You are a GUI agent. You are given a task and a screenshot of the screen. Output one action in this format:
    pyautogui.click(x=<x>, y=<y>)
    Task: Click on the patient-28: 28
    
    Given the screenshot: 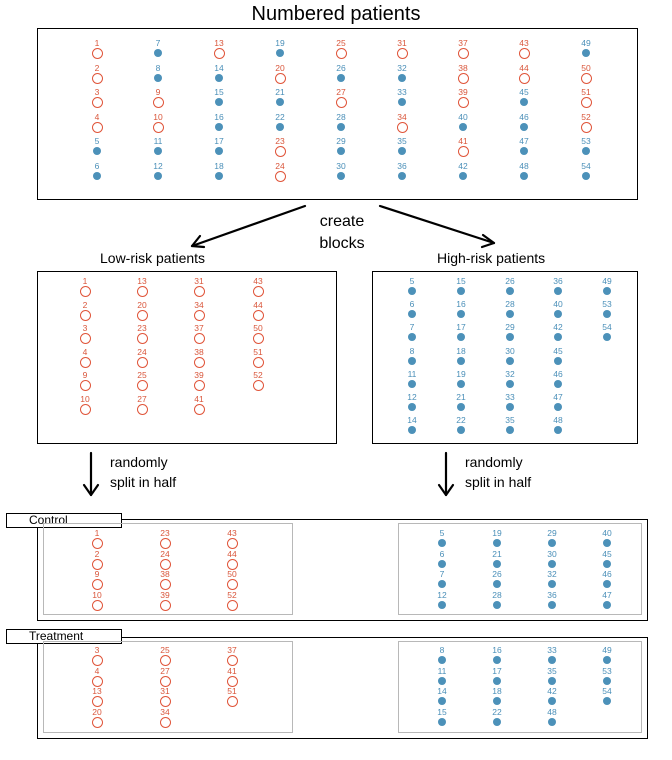 What is the action you would take?
    pyautogui.click(x=341, y=121)
    